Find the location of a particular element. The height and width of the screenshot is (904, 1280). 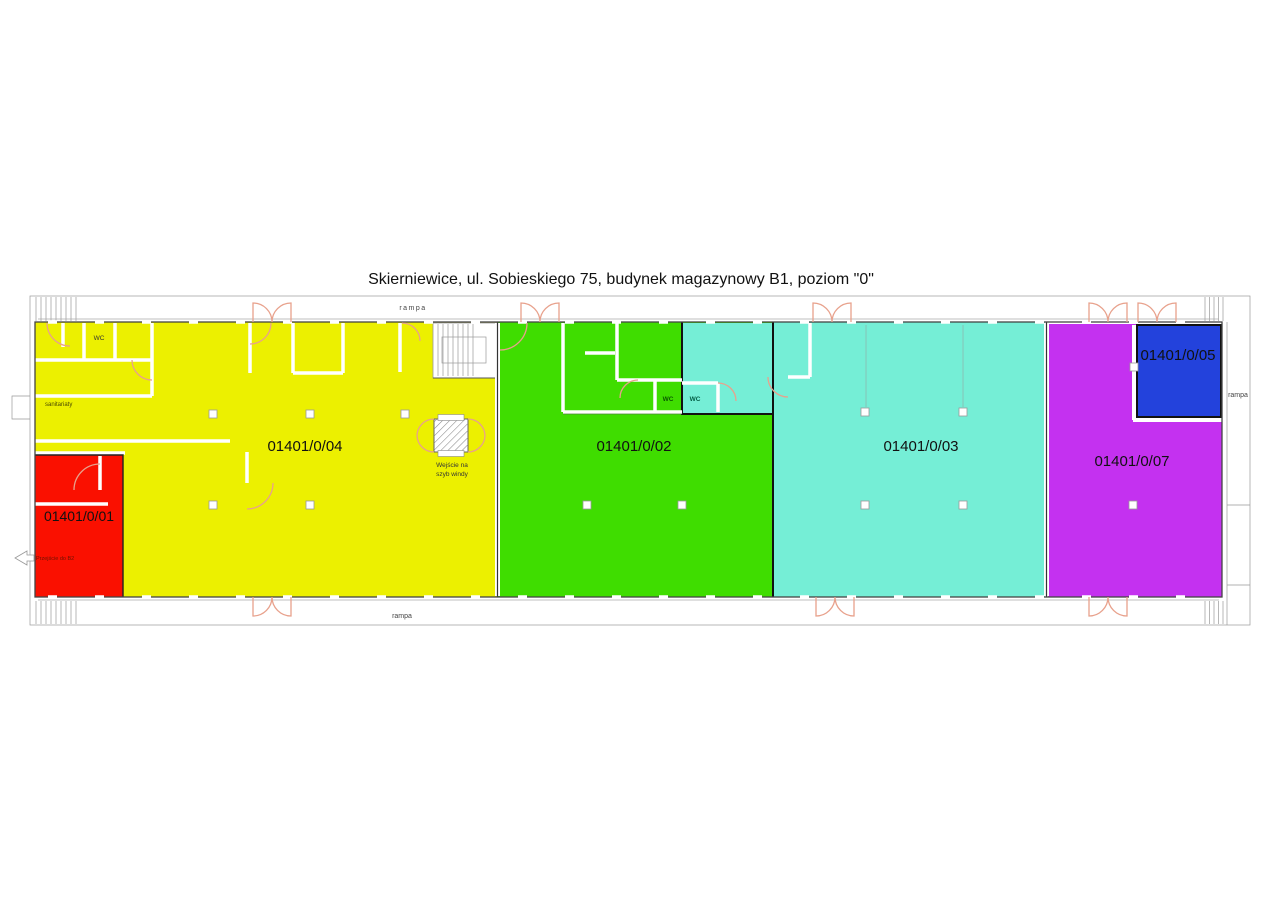

zone-label-01401-0-03: 01401/0/03 is located at coordinates (920, 446).